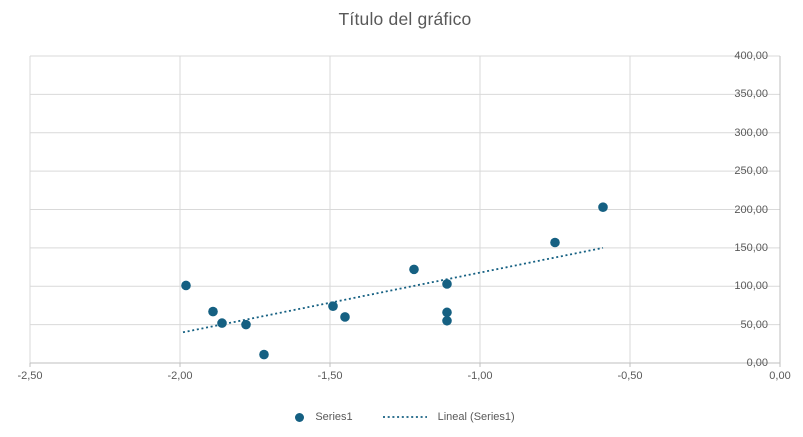 The width and height of the screenshot is (803, 437). I want to click on x-tick-label: -2,00, so click(180, 376).